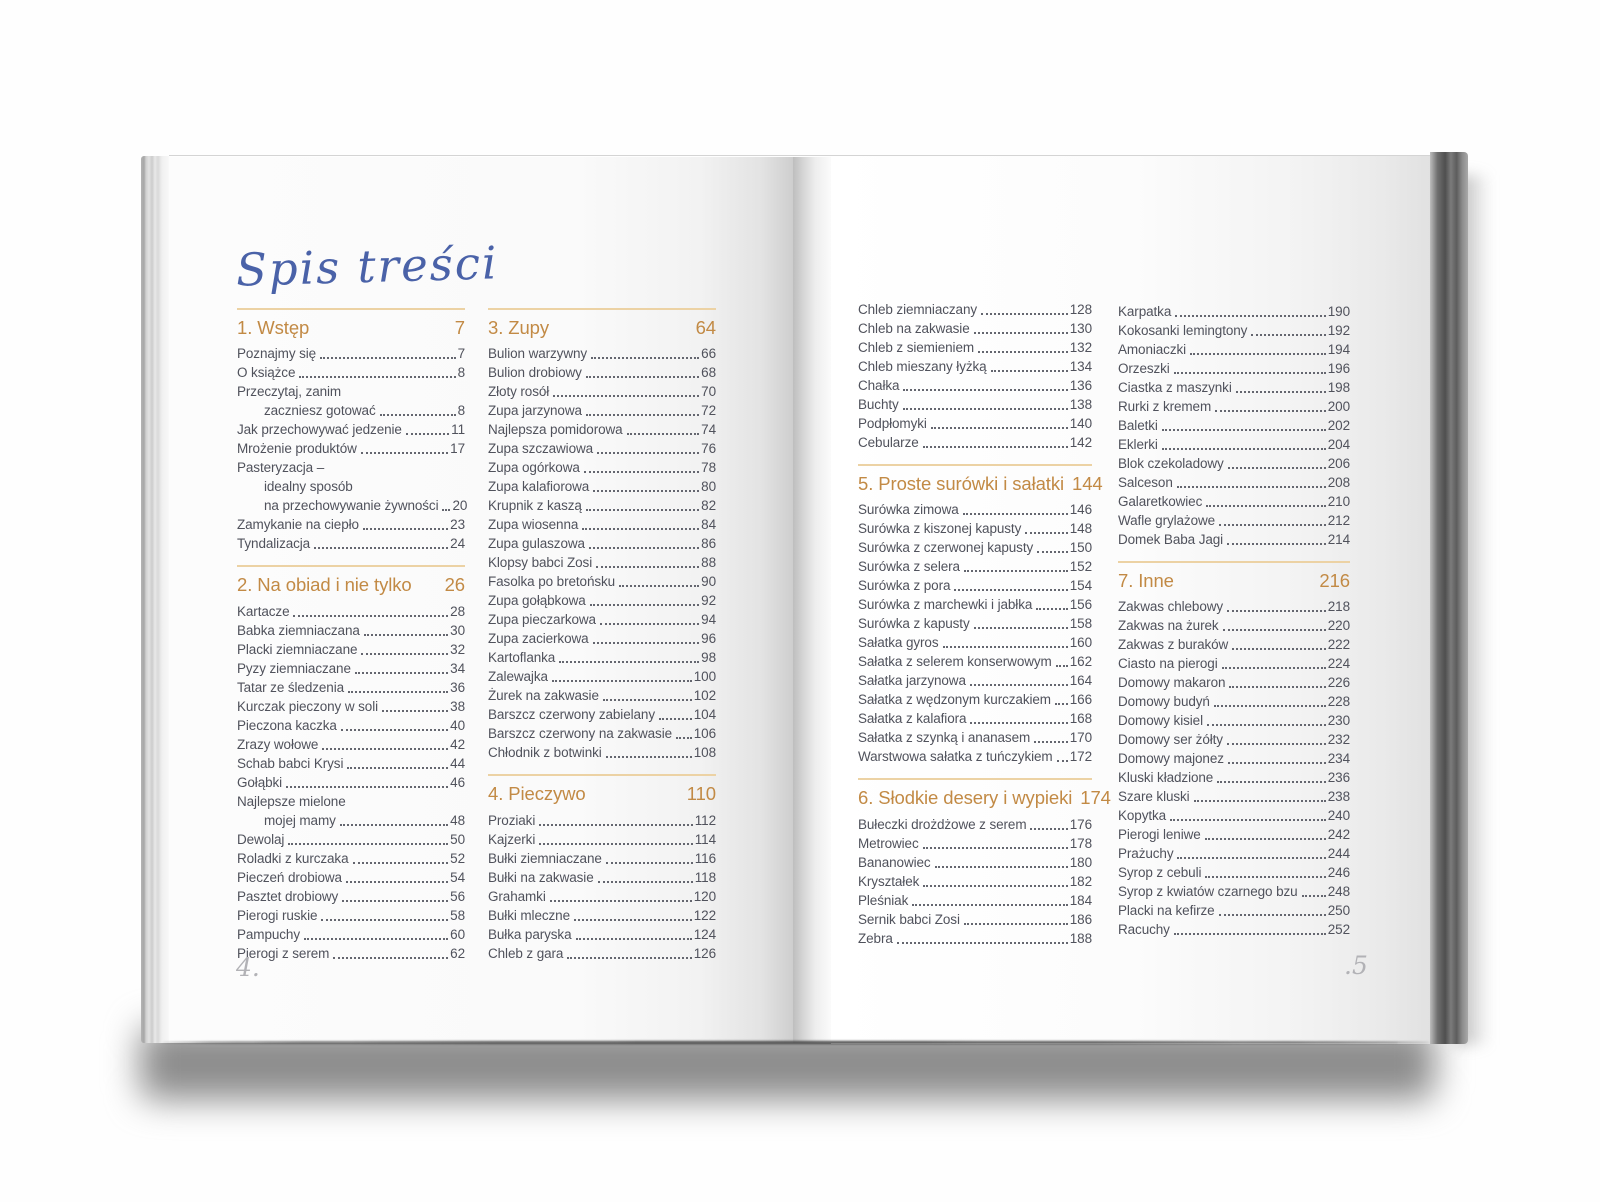  Describe the element at coordinates (1234, 739) in the screenshot. I see `toc-entry: Domowy ser żółty 232` at that location.